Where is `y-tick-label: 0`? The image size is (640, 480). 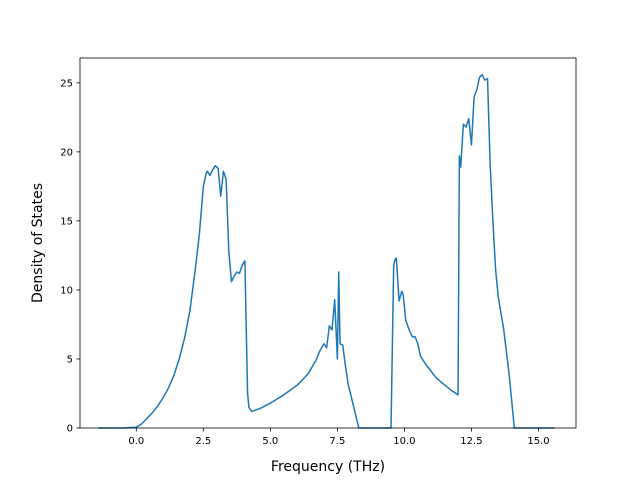 y-tick-label: 0 is located at coordinates (70, 429).